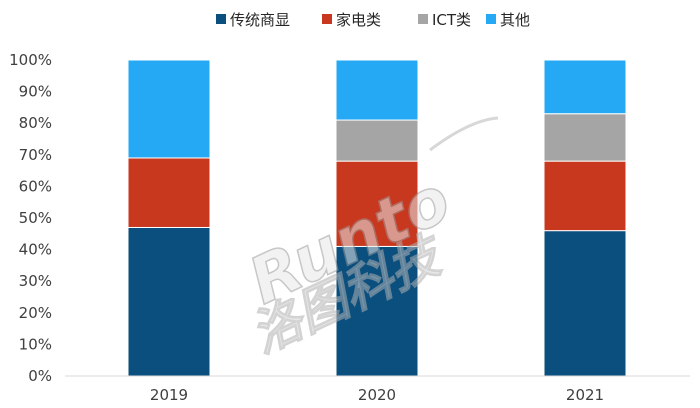  Describe the element at coordinates (35, 344) in the screenshot. I see `y-tick-label: 10%` at that location.